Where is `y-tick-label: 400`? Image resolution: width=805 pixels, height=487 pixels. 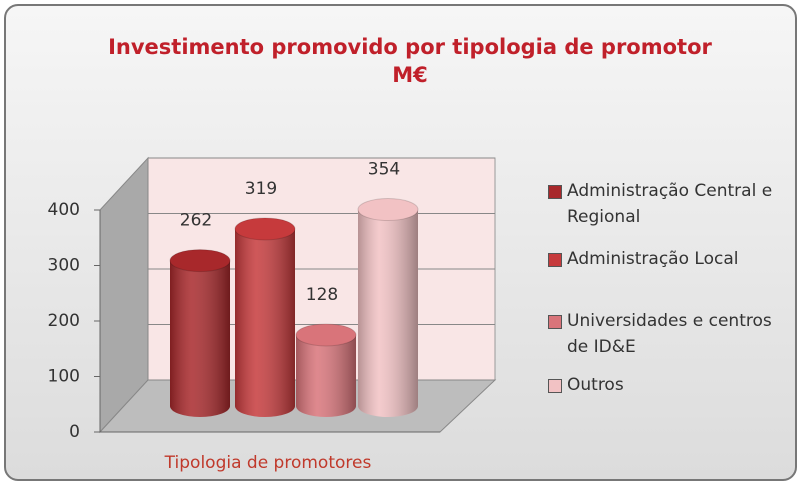 y-tick-label: 400 is located at coordinates (64, 210).